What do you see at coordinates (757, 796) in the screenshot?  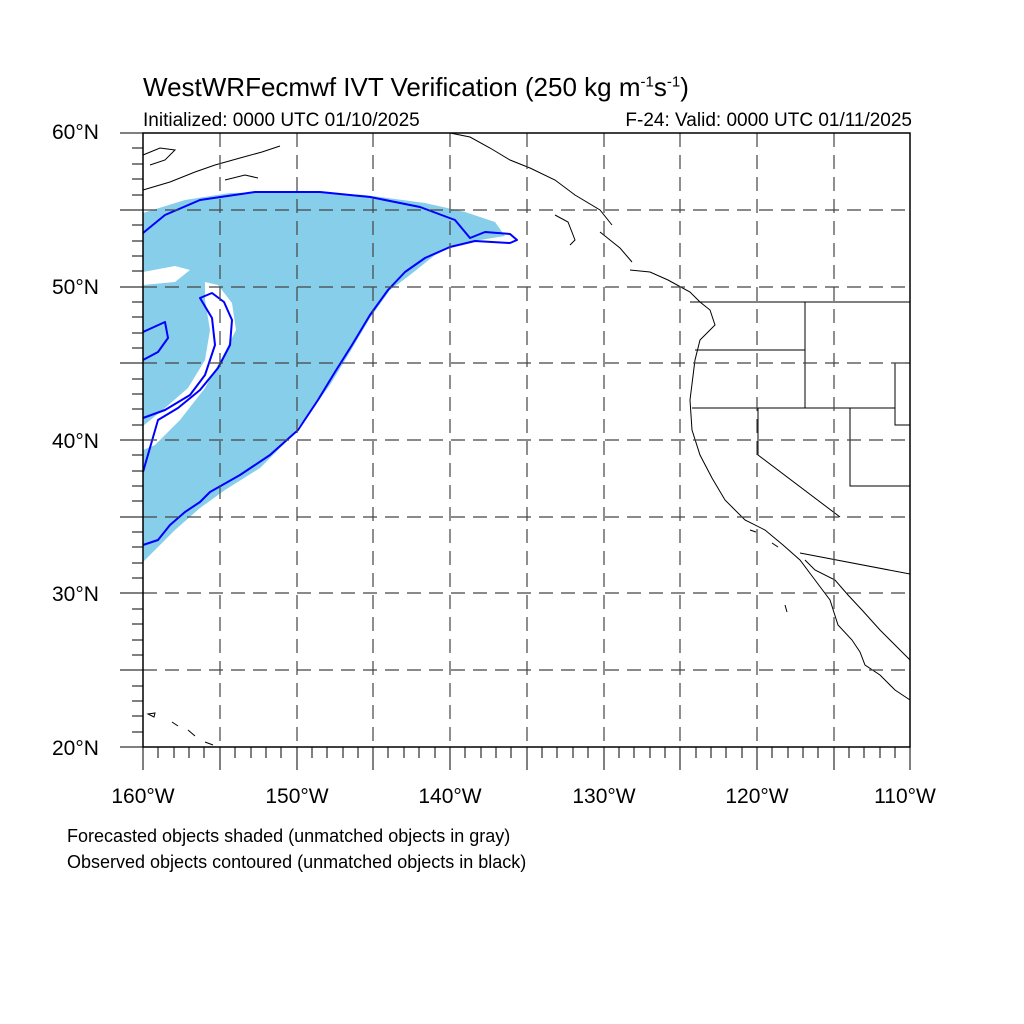 I see `lon-label-120w: 120°W` at bounding box center [757, 796].